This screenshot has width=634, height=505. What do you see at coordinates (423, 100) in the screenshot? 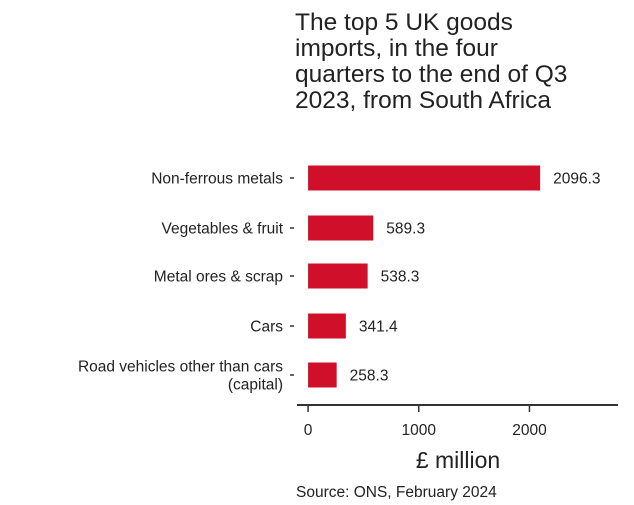
I see `chart-title-line: 2023, from South Africa` at bounding box center [423, 100].